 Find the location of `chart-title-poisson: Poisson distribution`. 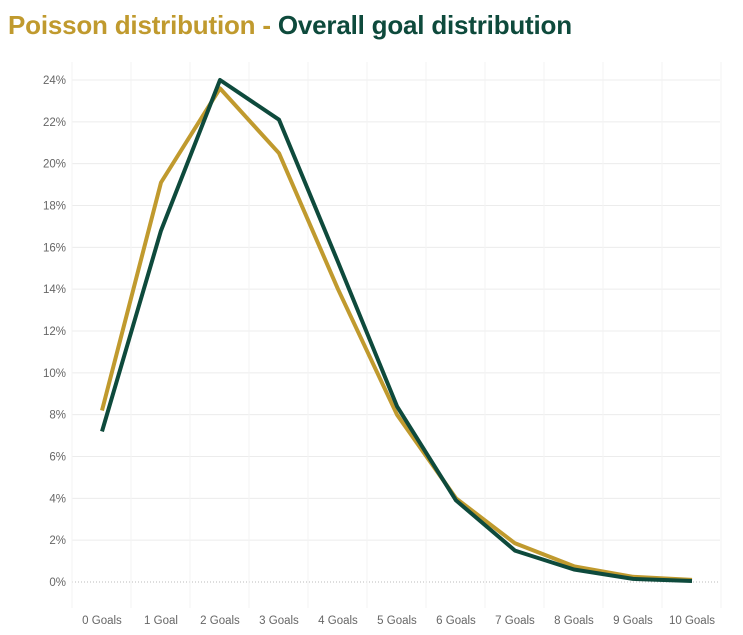

chart-title-poisson: Poisson distribution is located at coordinates (132, 25).